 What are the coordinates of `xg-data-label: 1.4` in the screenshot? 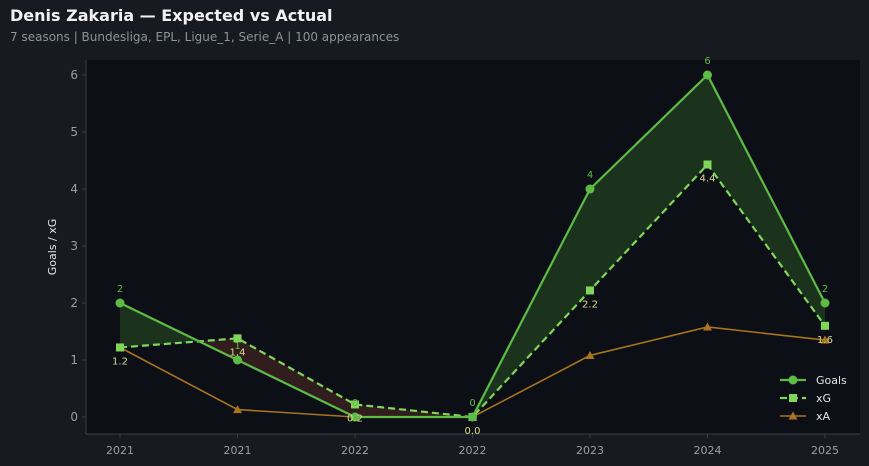 It's located at (238, 352).